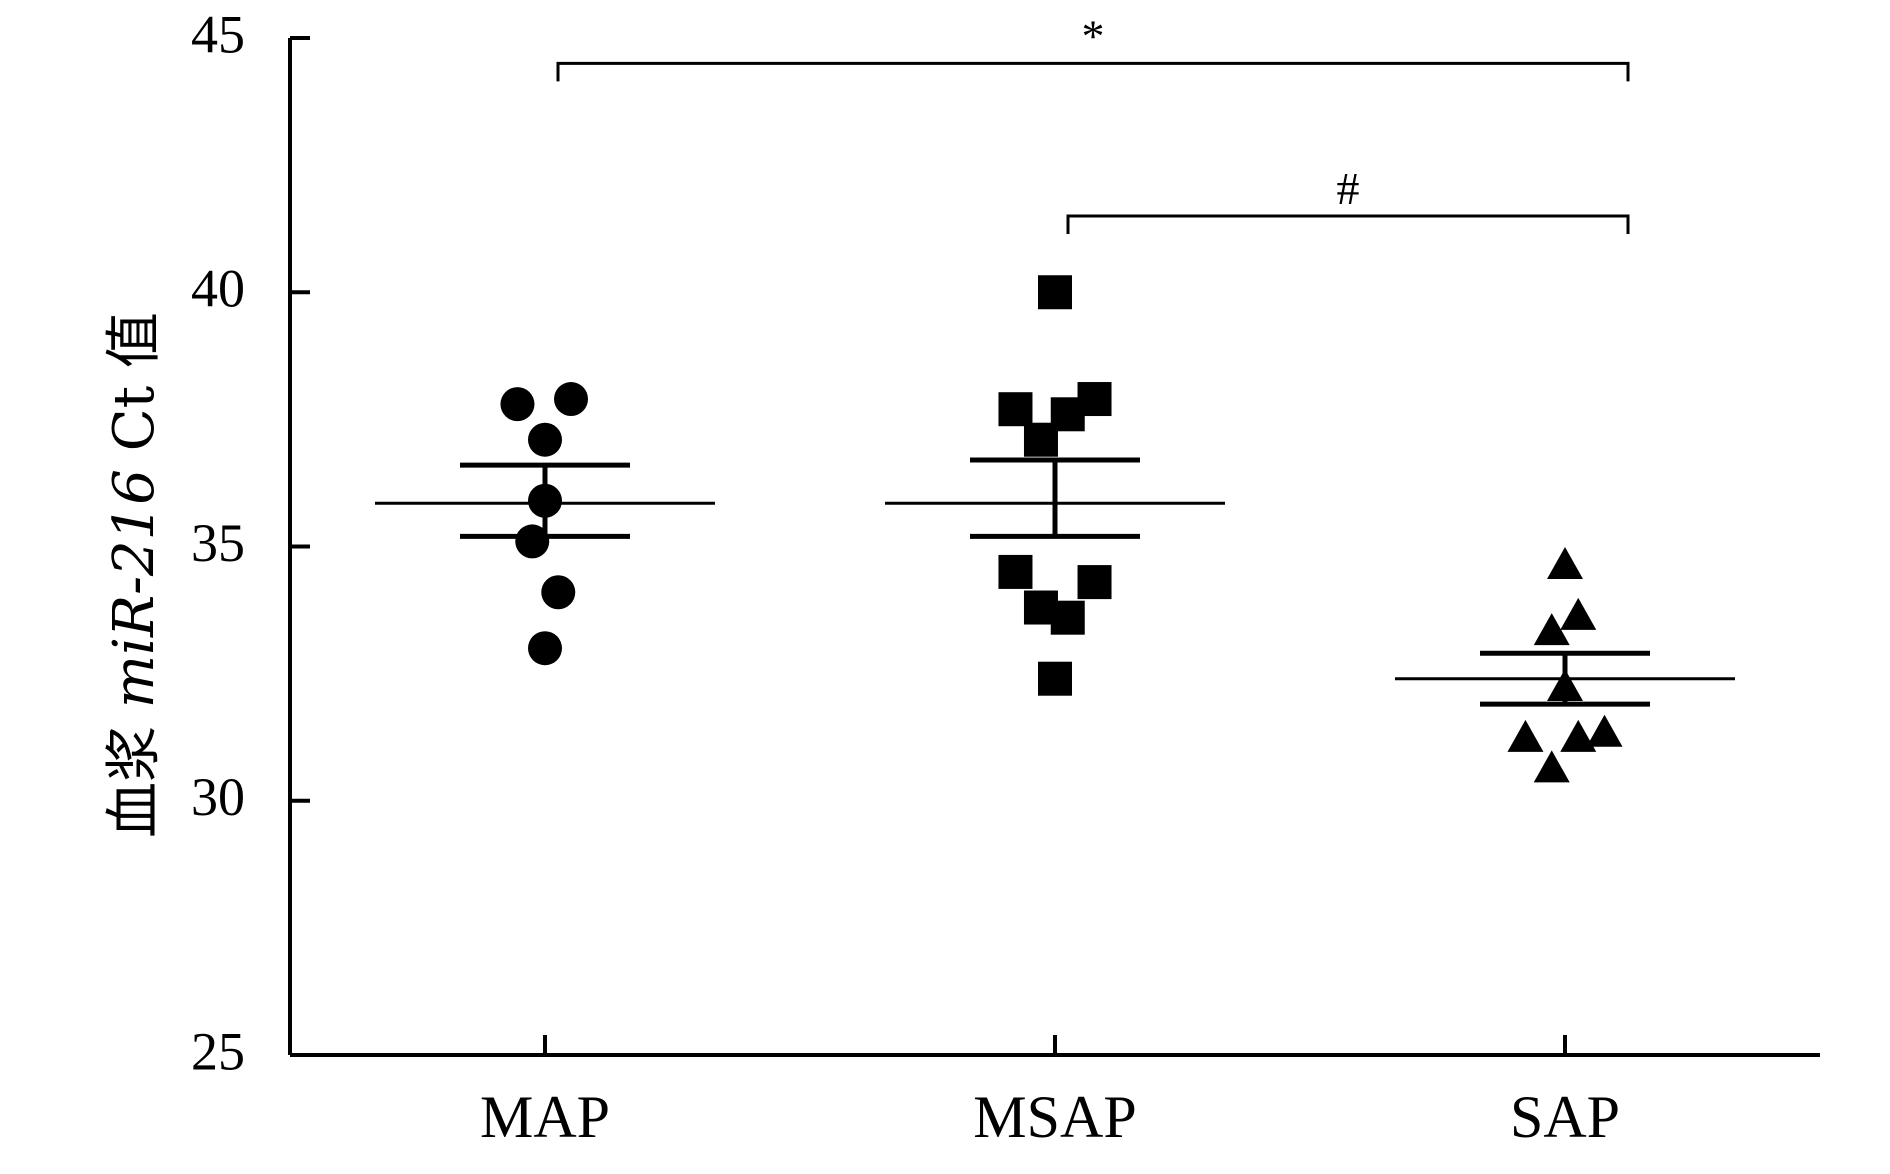 The width and height of the screenshot is (1890, 1174). I want to click on y-tick-label-35: 35, so click(218, 543).